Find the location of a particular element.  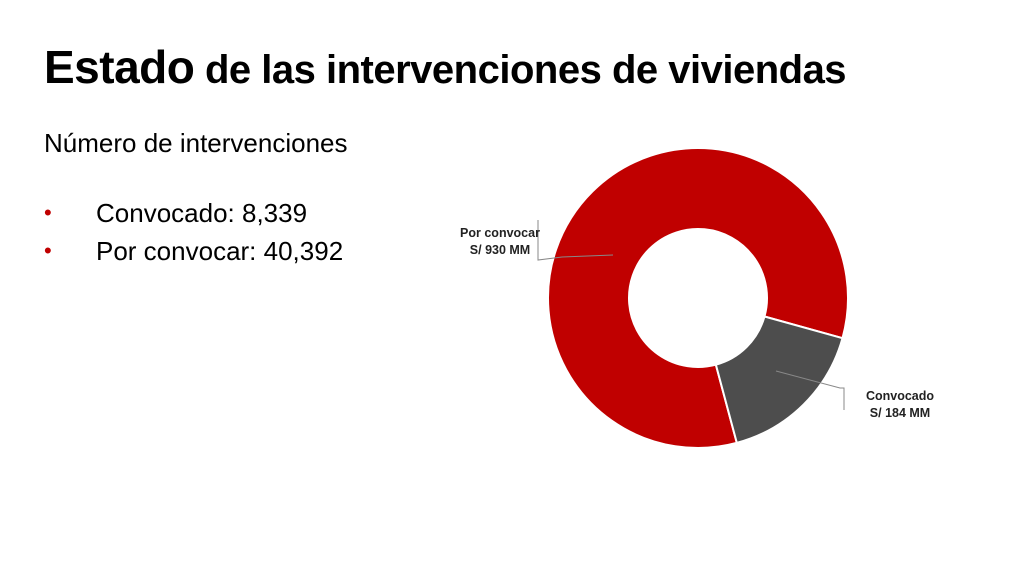

title-part-2: de las intervenciones de viviendas is located at coordinates (520, 70).